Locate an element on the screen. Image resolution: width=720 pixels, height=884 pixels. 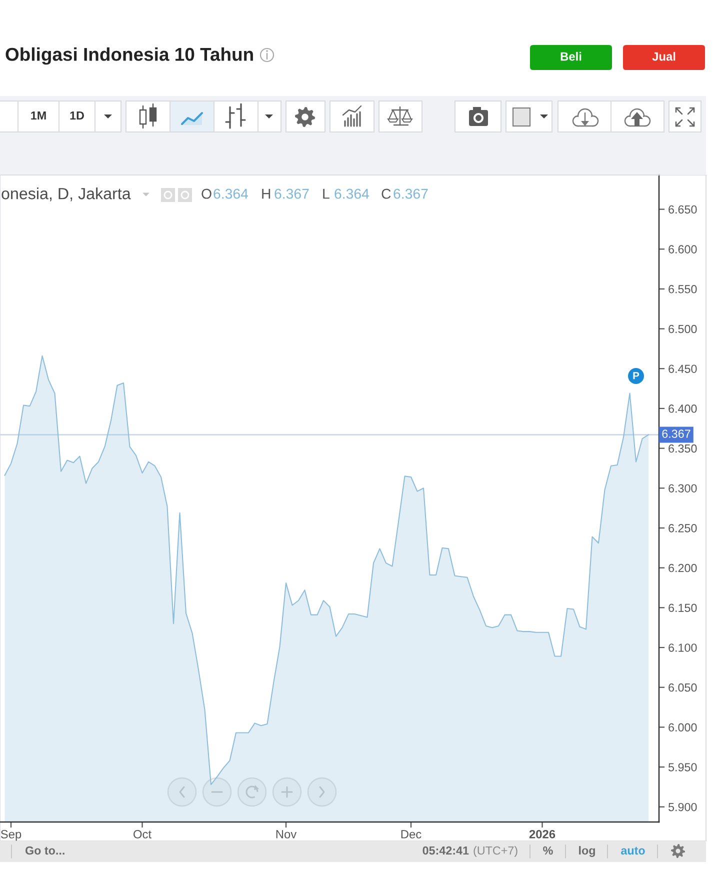
text: Beli is located at coordinates (571, 56).